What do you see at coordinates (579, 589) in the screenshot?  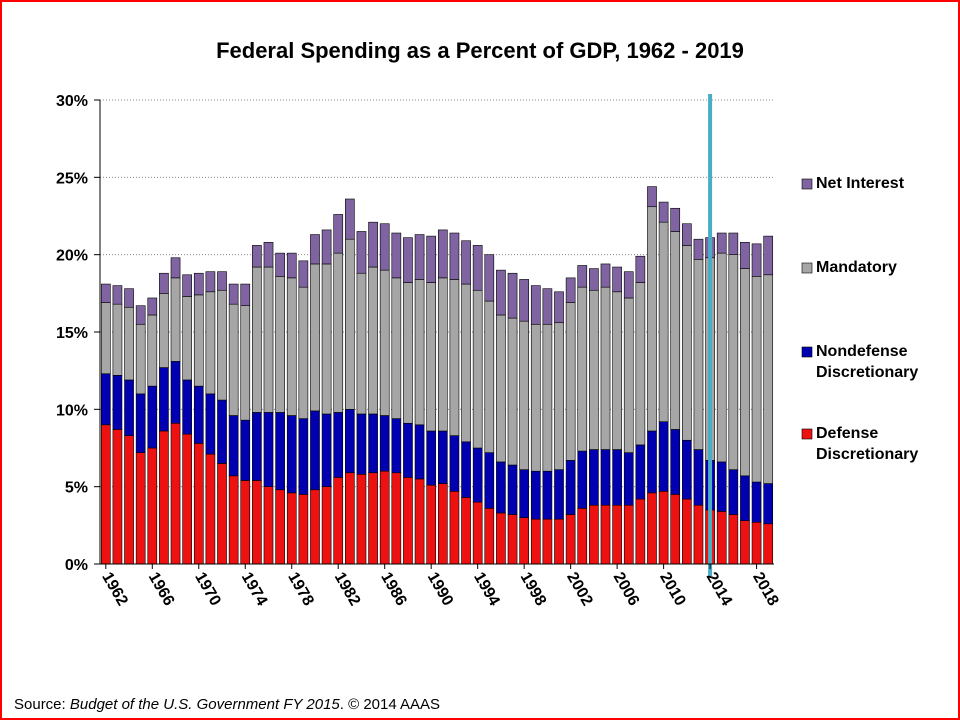 I see `x-tick-label: 2002` at bounding box center [579, 589].